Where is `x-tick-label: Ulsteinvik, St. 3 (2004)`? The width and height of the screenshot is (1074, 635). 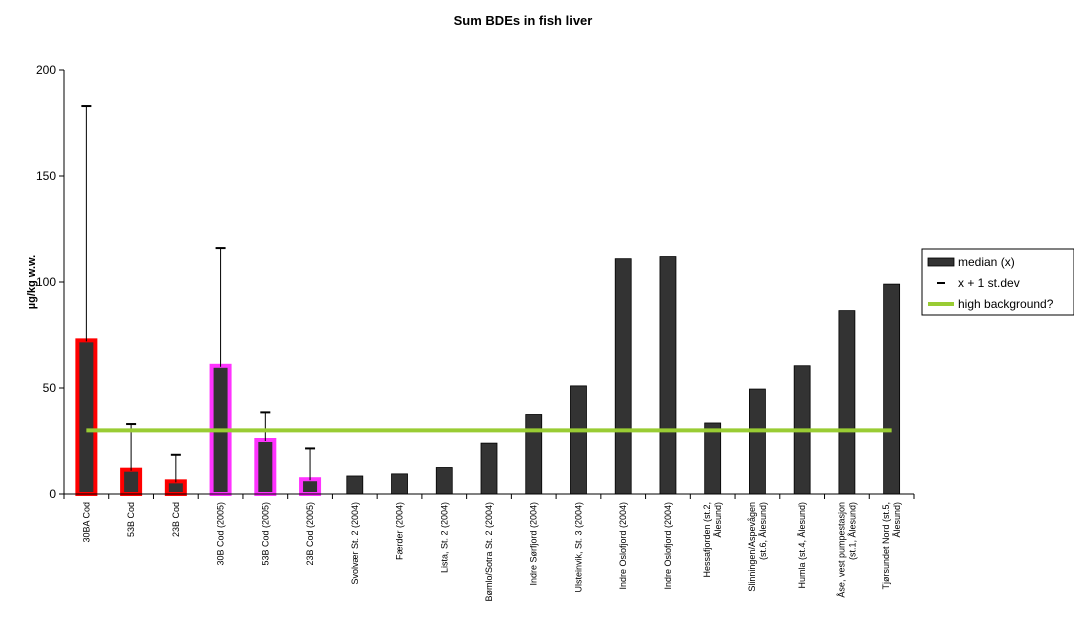
x-tick-label: Ulsteinvik, St. 3 (2004) is located at coordinates (578, 547).